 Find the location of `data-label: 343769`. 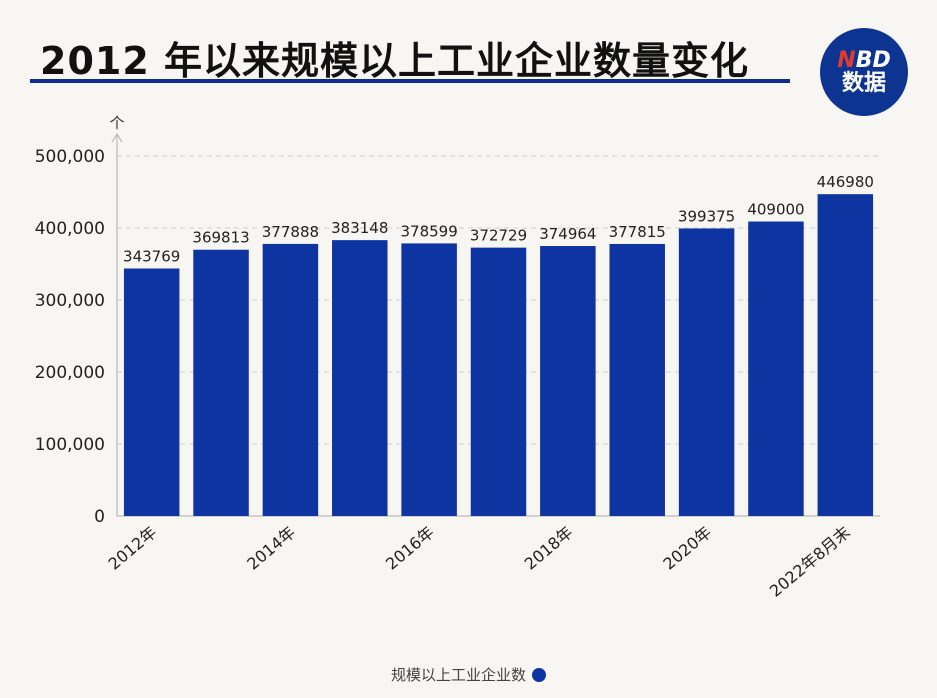

data-label: 343769 is located at coordinates (151, 256).